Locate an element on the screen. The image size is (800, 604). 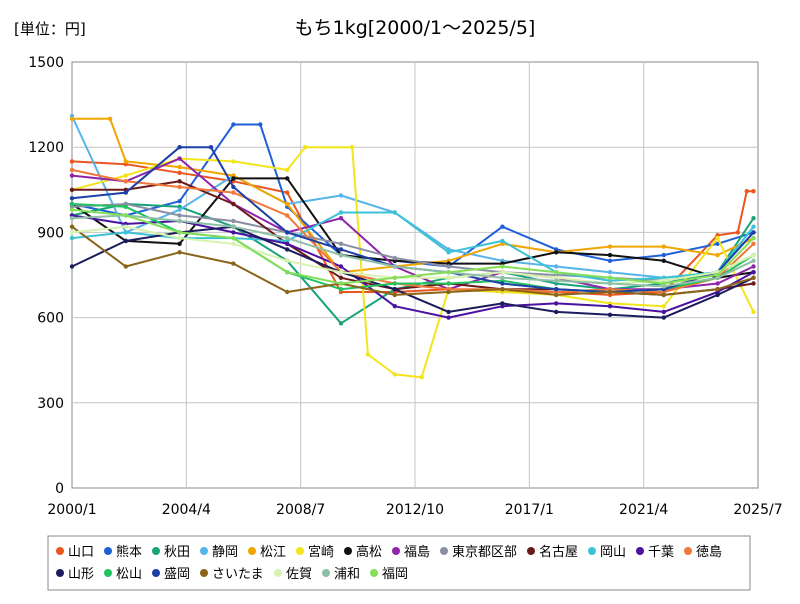
legend-label: さいたま is located at coordinates (238, 574).